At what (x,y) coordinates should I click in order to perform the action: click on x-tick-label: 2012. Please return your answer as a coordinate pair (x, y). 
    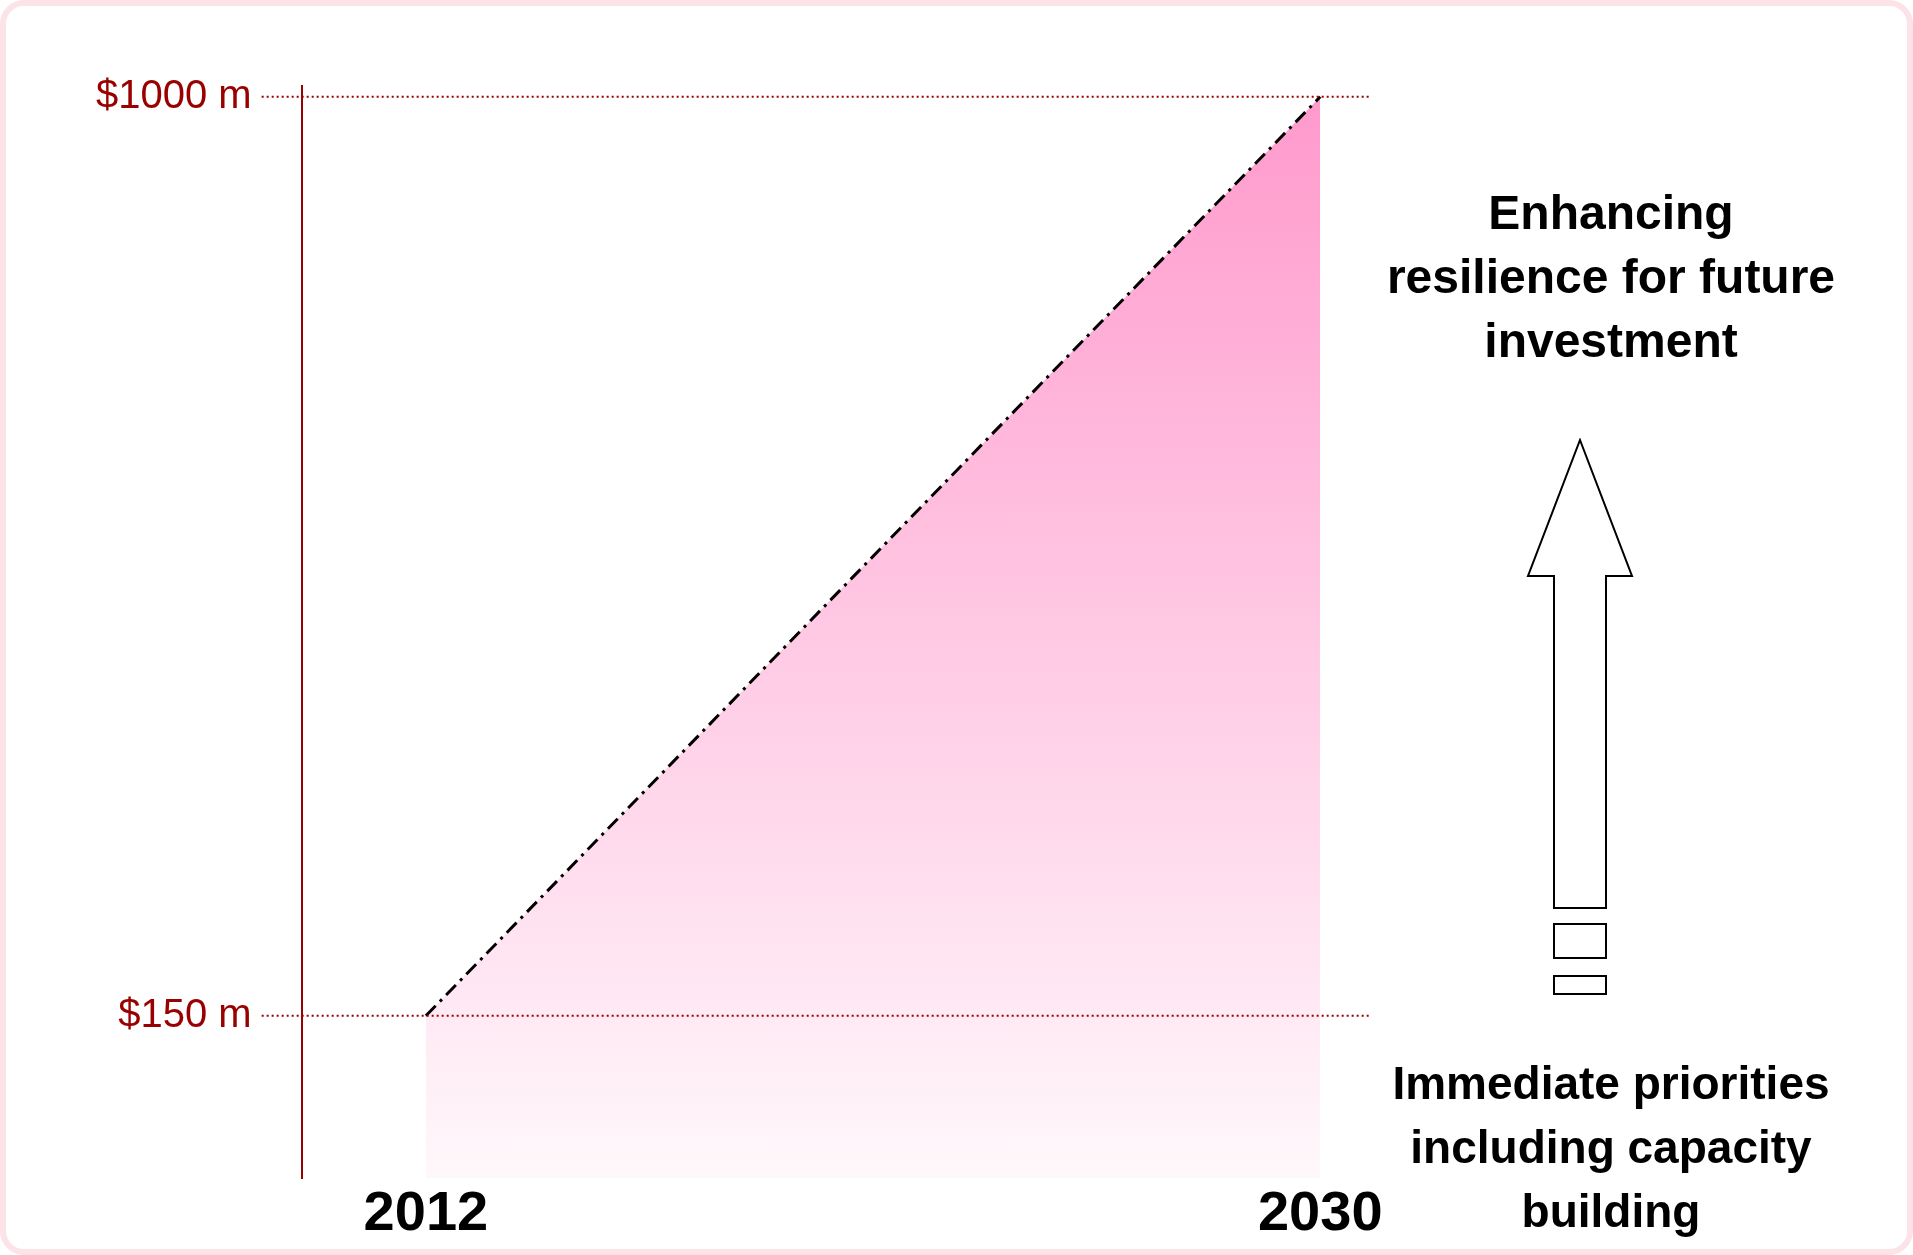
    Looking at the image, I should click on (426, 1211).